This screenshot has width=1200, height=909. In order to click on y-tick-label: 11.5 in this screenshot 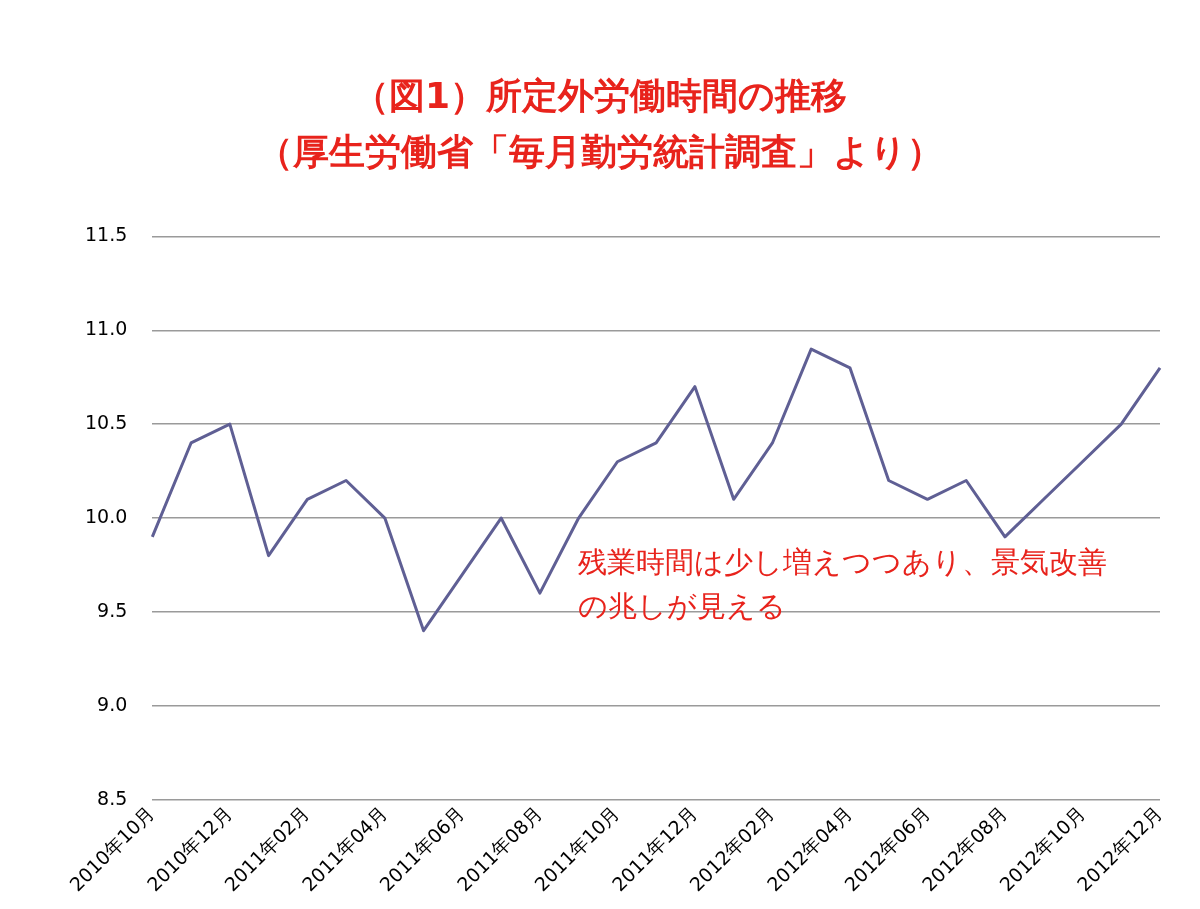, I will do `click(106, 234)`.